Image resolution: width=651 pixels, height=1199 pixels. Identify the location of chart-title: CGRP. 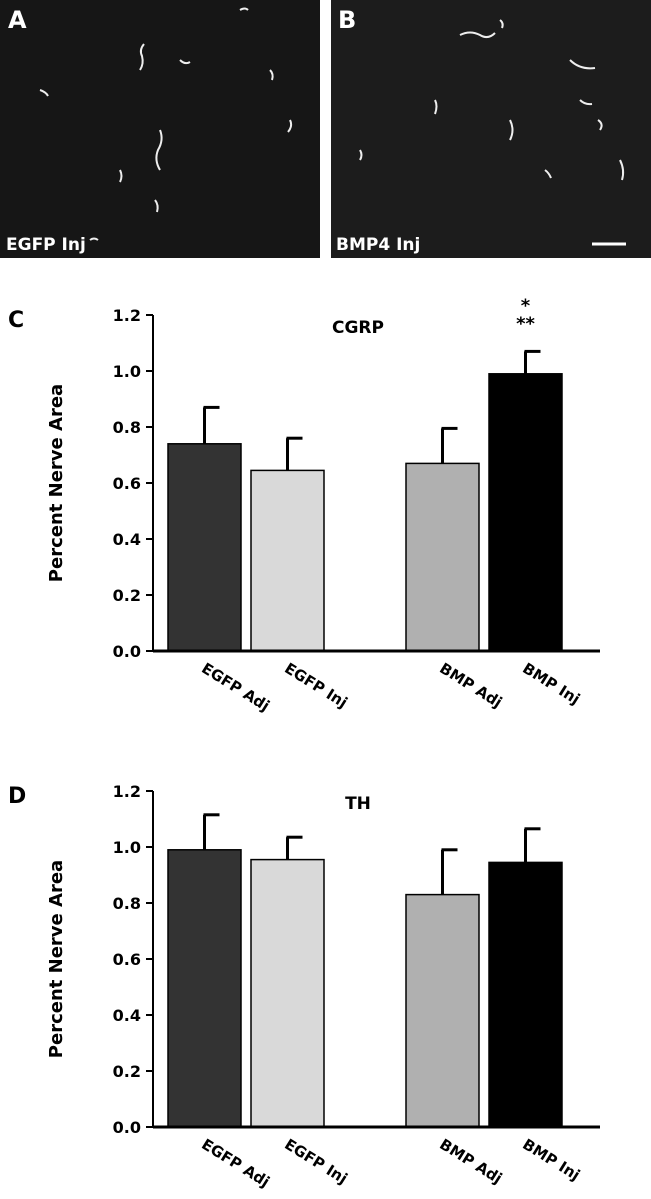
(358, 328).